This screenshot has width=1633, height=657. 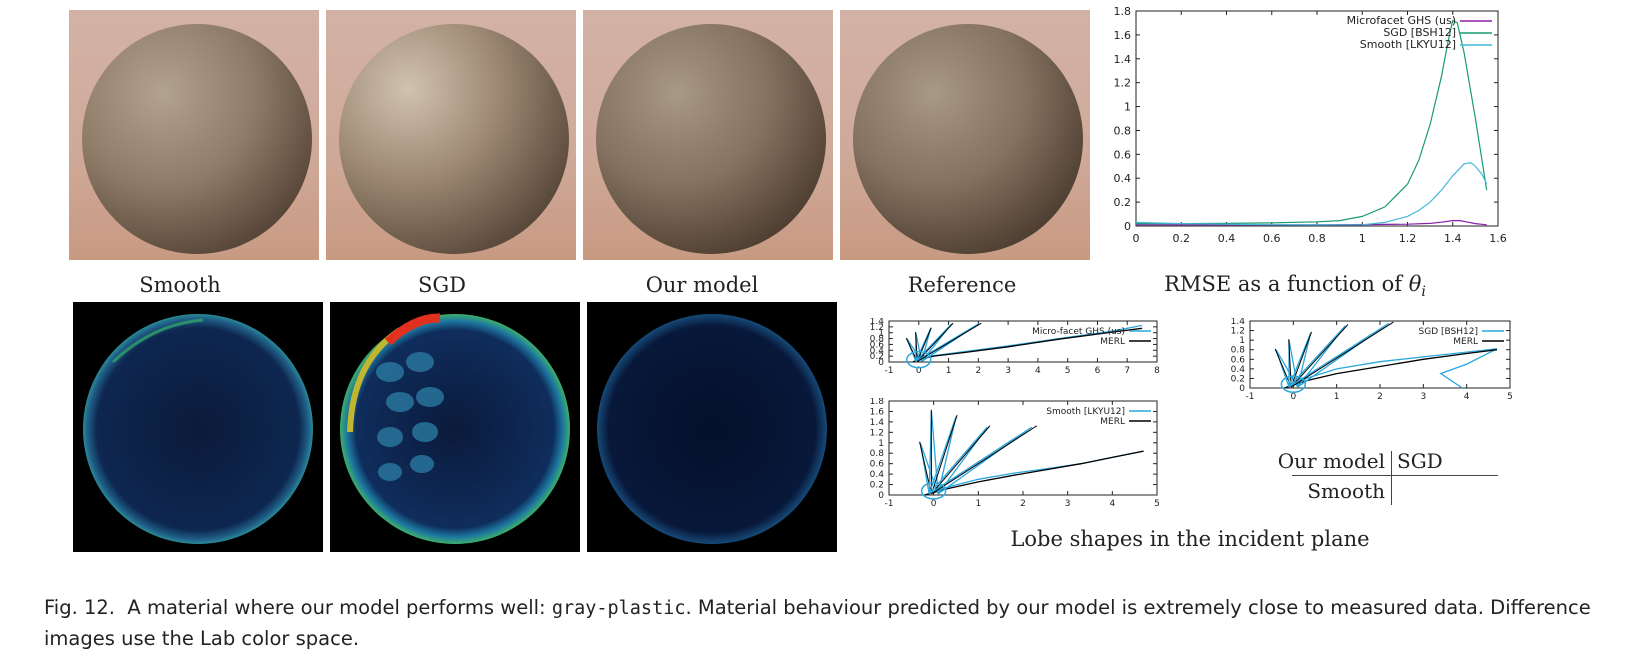 I want to click on lobe-legend: SGD [BSH12]MERL, so click(x=1461, y=337).